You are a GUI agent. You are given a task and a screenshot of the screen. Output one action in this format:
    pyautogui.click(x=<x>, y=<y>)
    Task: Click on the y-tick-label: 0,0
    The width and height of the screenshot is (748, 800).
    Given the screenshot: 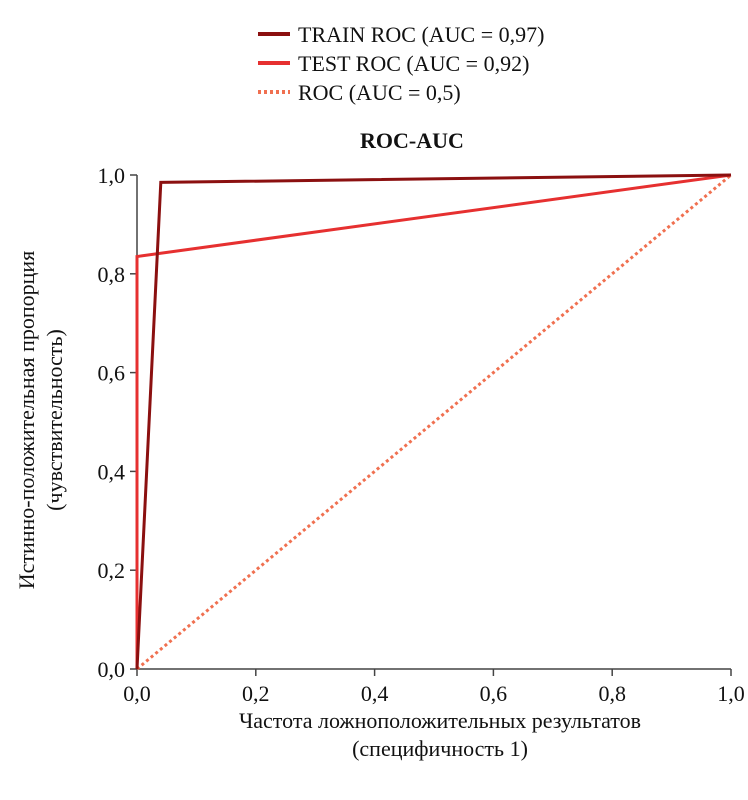 What is the action you would take?
    pyautogui.click(x=112, y=669)
    